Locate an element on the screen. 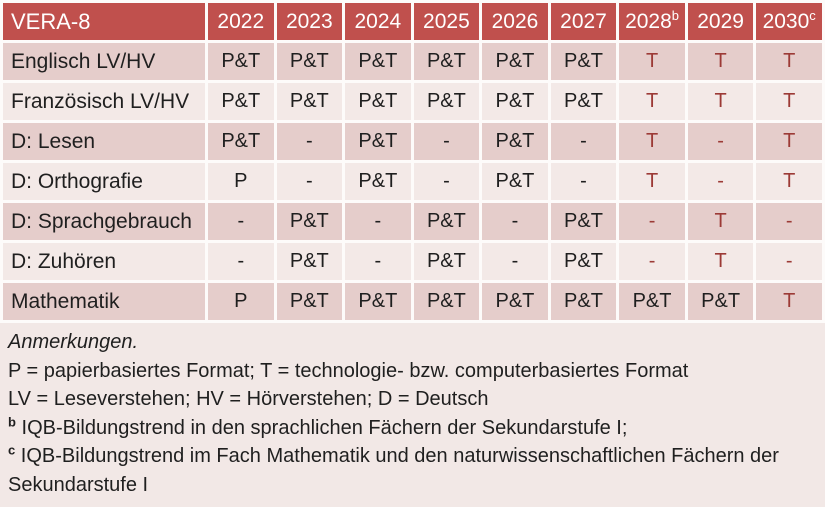 The image size is (825, 507). year-header-2025: 2025 is located at coordinates (446, 21).